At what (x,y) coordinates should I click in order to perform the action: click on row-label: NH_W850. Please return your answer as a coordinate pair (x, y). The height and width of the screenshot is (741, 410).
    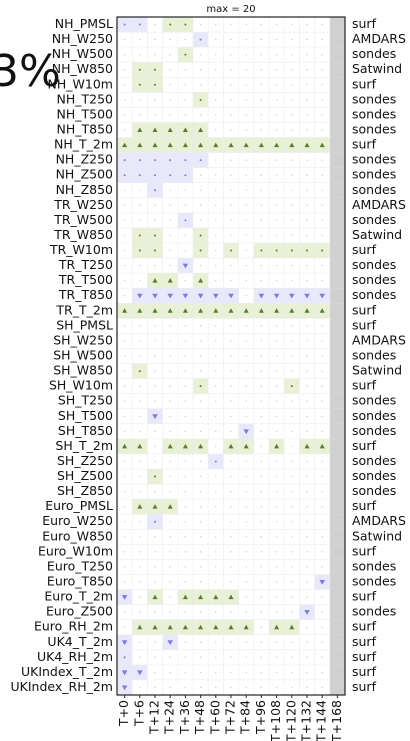
    Looking at the image, I should click on (82, 68).